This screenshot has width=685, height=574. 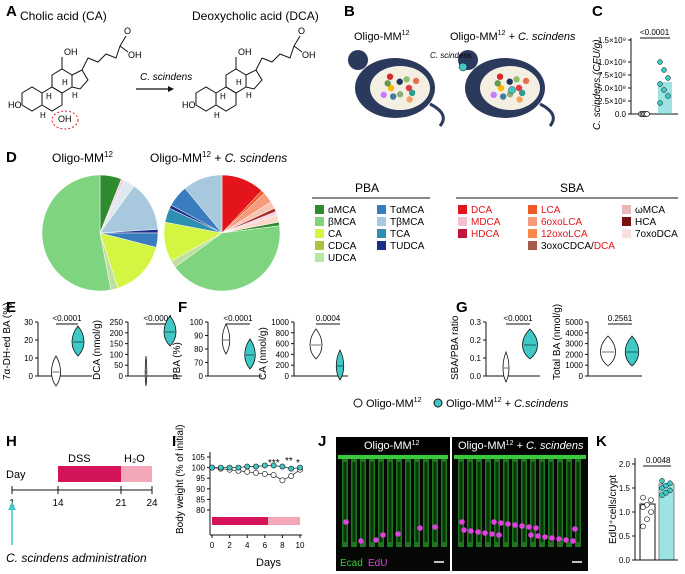 What do you see at coordinates (612, 62) in the screenshot?
I see `y-tick-label: 1.0×10⁹` at bounding box center [612, 62].